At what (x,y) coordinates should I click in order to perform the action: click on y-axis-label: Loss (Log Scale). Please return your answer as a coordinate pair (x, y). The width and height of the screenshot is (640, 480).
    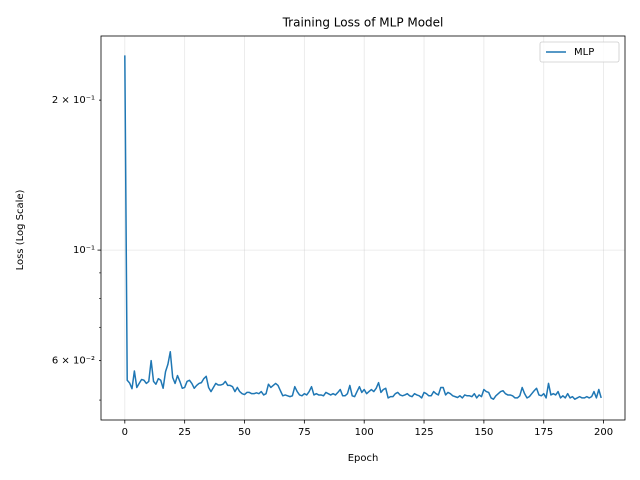
    Looking at the image, I should click on (20, 229).